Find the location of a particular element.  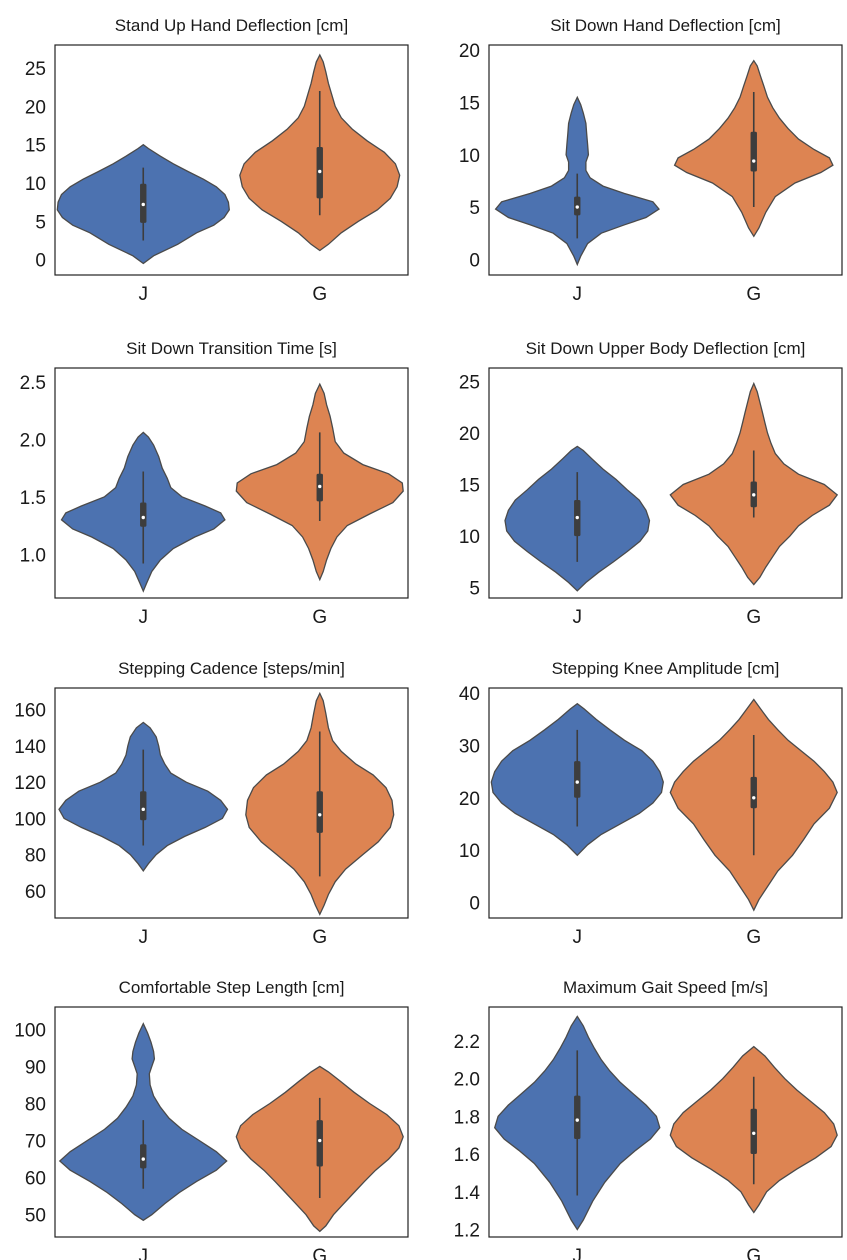

y-tick-label: 140 is located at coordinates (30, 747).